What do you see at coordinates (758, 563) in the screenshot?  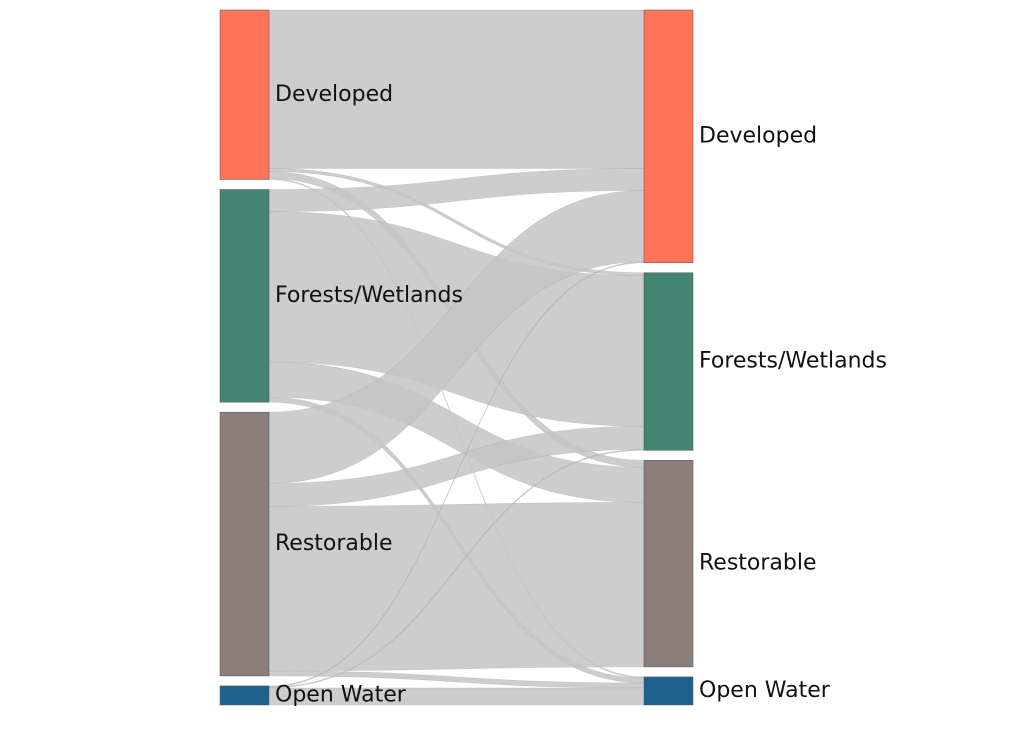 I see `label-right-restorable: Restorable` at bounding box center [758, 563].